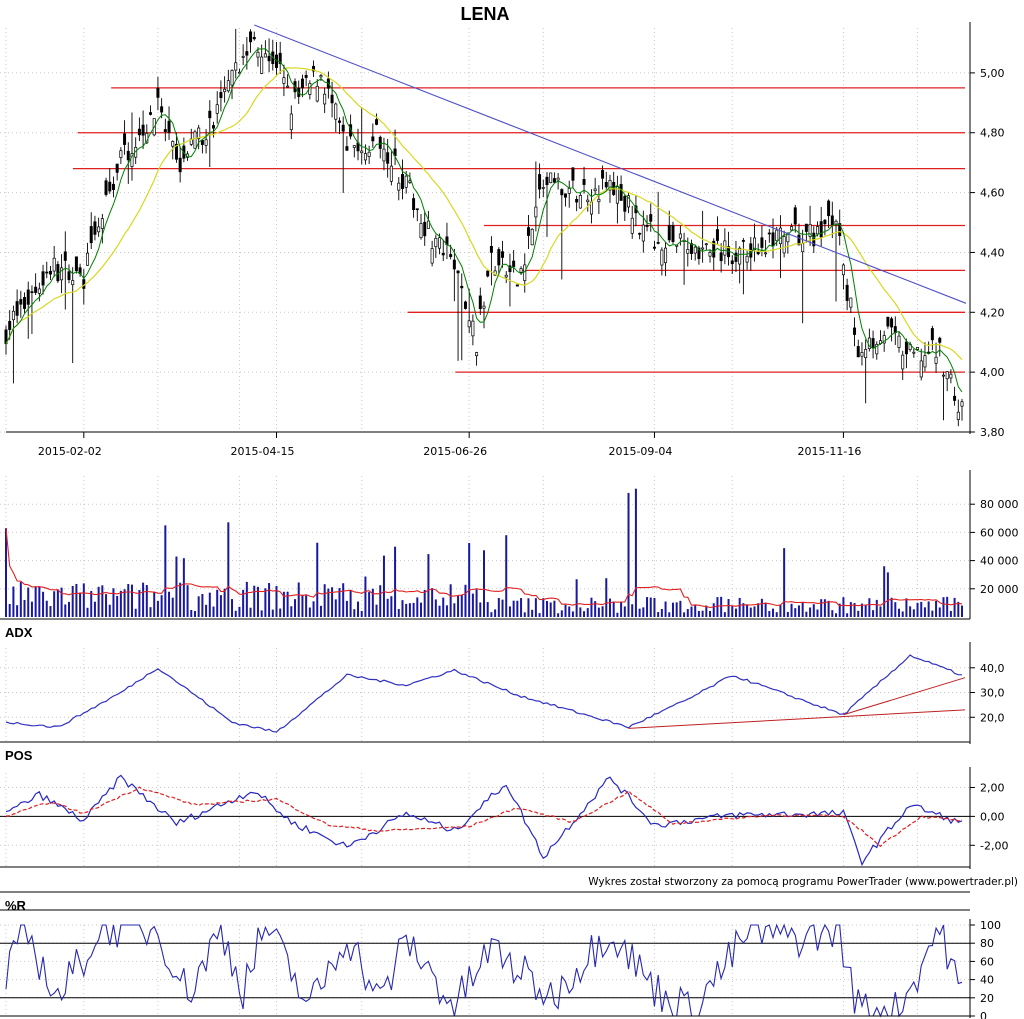  Describe the element at coordinates (992, 432) in the screenshot. I see `price-y-tick-label: 3,80` at that location.